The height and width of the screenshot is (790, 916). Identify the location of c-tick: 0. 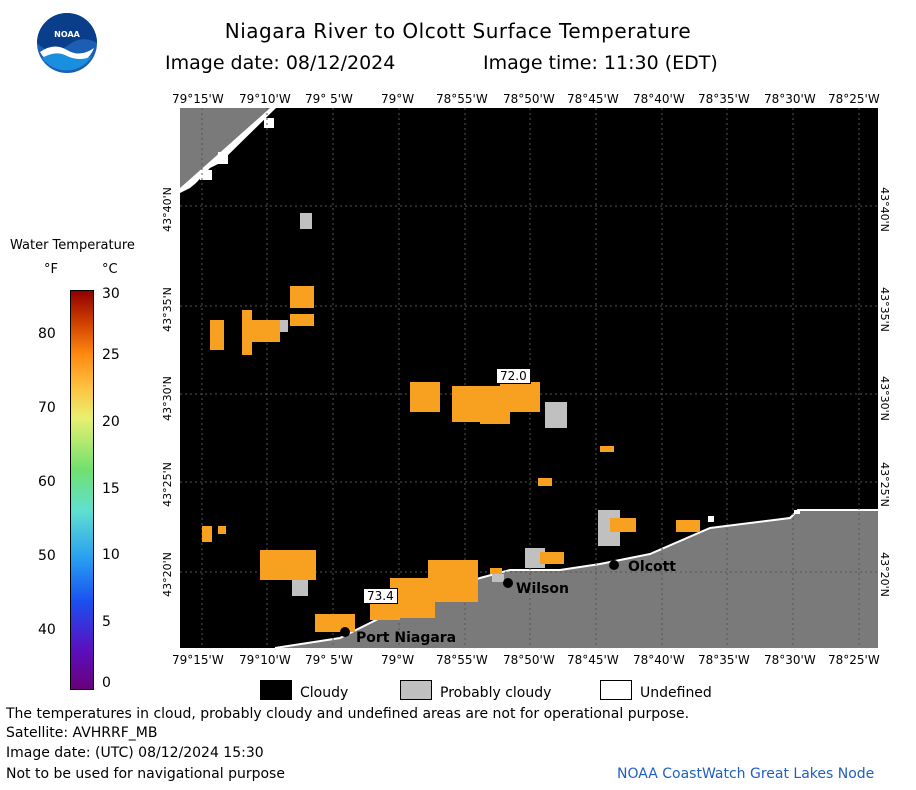
(106, 683).